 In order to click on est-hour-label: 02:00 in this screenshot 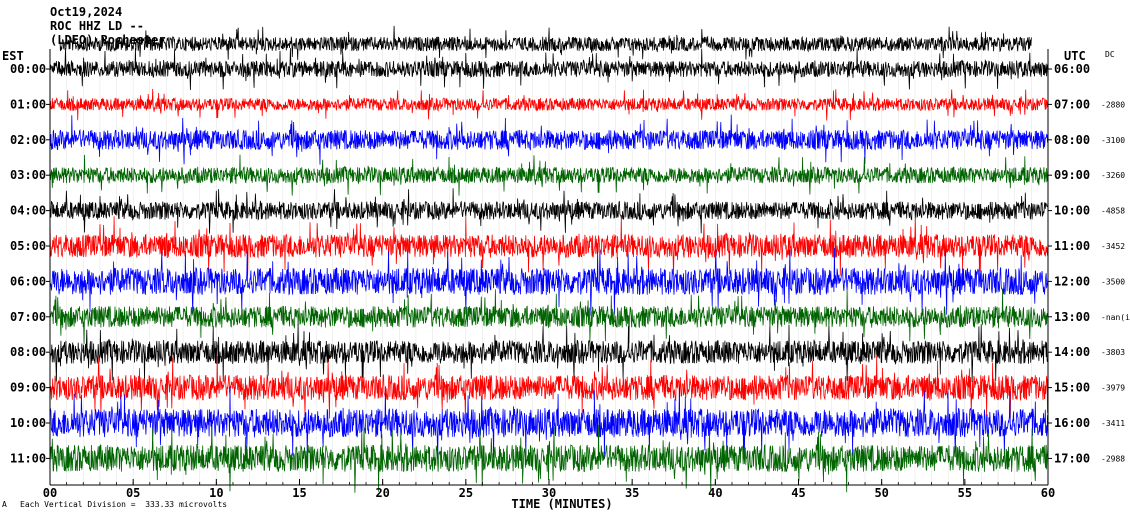, I will do `click(28, 140)`.